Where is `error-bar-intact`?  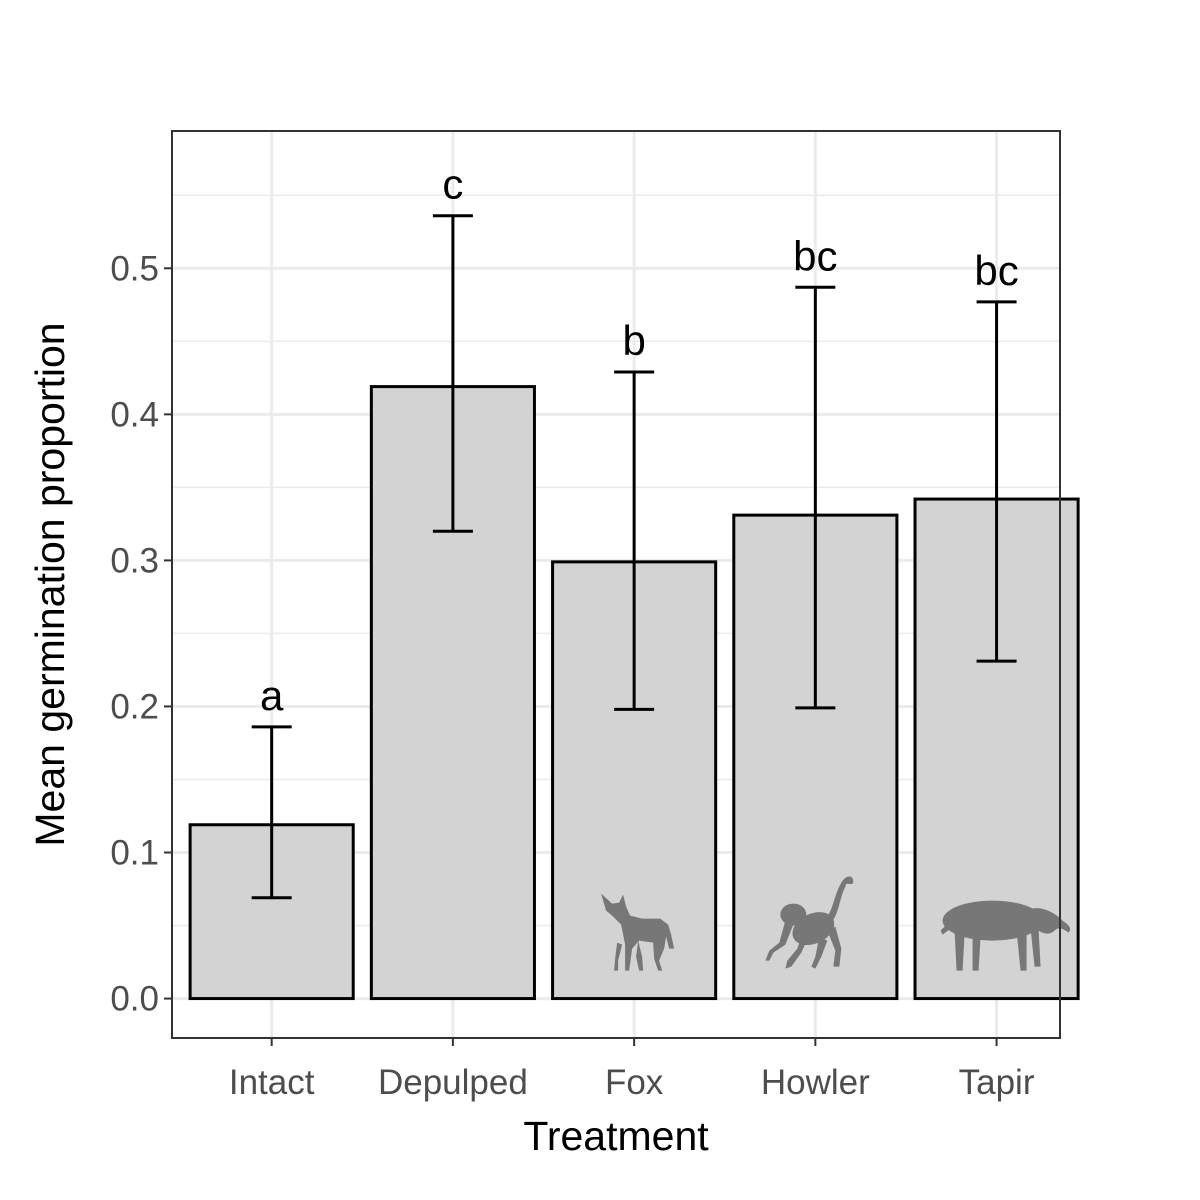 error-bar-intact is located at coordinates (271, 812).